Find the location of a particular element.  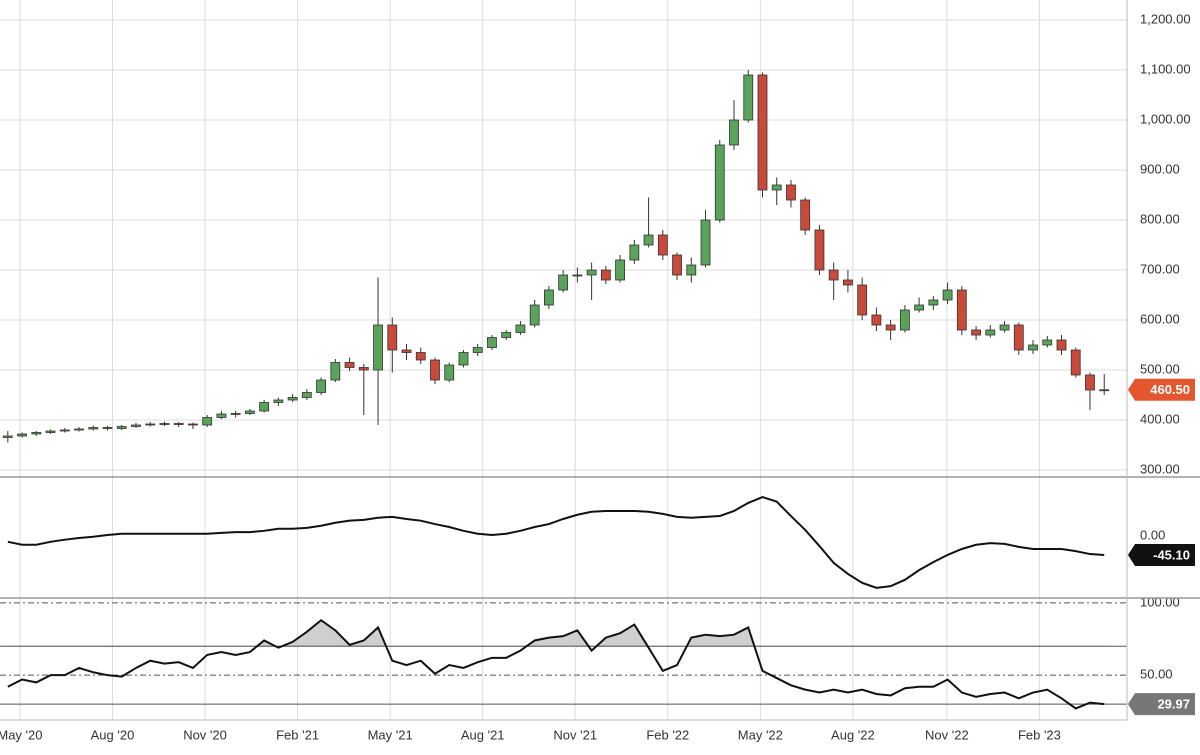

last-value-label: 29.97 is located at coordinates (1173, 704).